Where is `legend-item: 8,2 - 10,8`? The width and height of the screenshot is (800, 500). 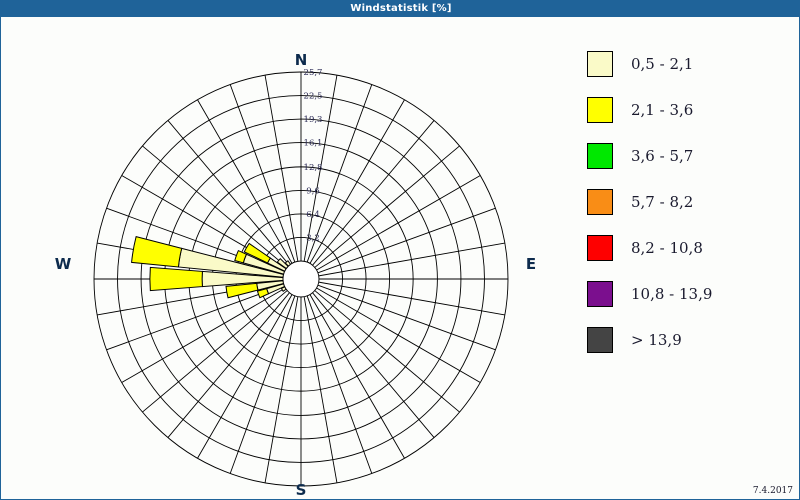 legend-item: 8,2 - 10,8 is located at coordinates (692, 248).